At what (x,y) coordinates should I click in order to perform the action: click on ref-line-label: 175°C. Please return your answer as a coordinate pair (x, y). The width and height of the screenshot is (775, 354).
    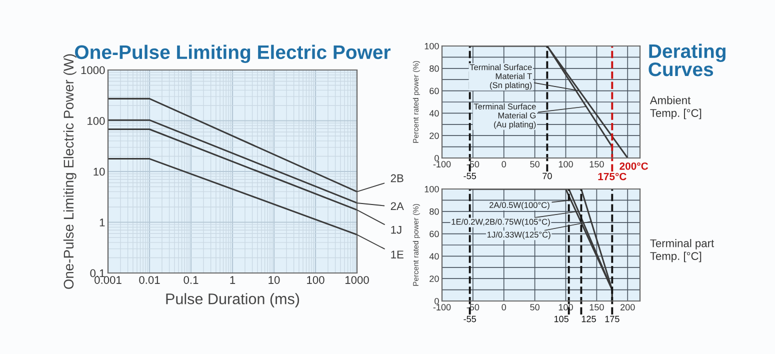
    Looking at the image, I should click on (612, 176).